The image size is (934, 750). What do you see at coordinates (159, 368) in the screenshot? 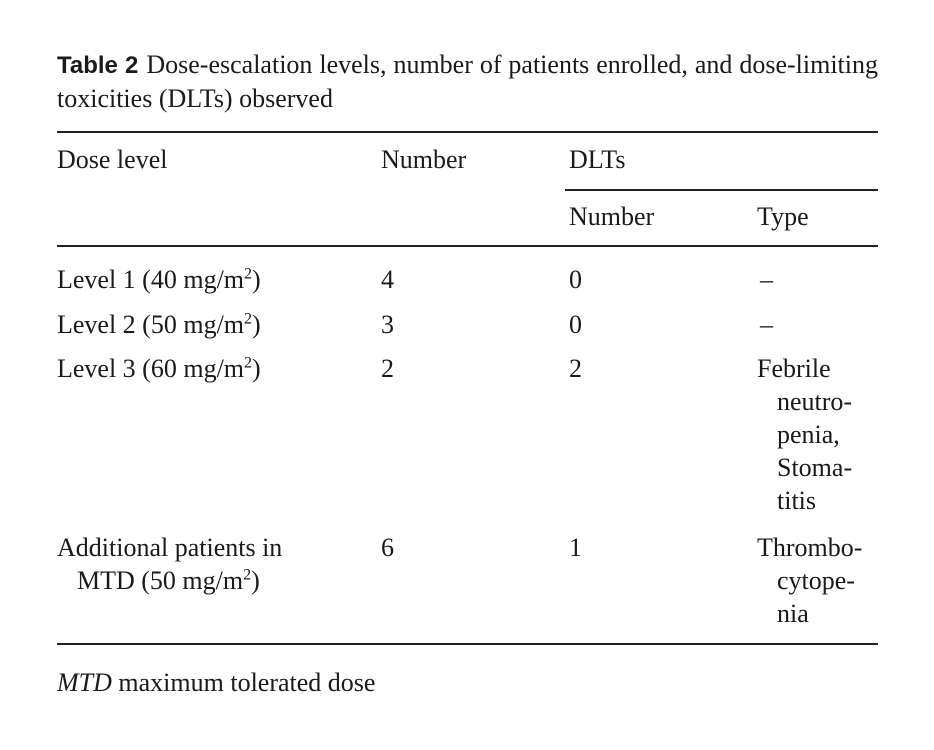
I see `row-3-dose: Level 3 (60 mg/m2)` at bounding box center [159, 368].